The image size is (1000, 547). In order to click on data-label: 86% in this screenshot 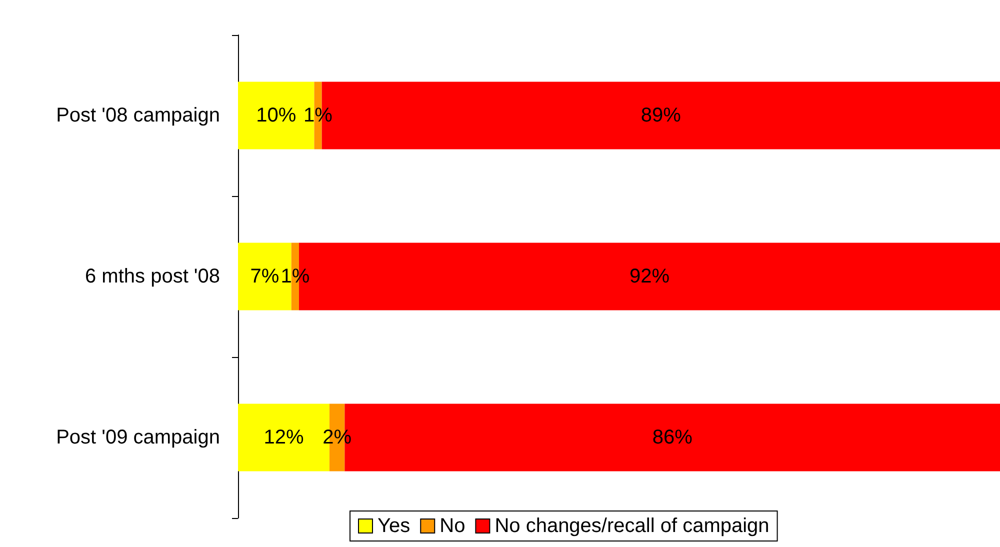, I will do `click(672, 437)`.